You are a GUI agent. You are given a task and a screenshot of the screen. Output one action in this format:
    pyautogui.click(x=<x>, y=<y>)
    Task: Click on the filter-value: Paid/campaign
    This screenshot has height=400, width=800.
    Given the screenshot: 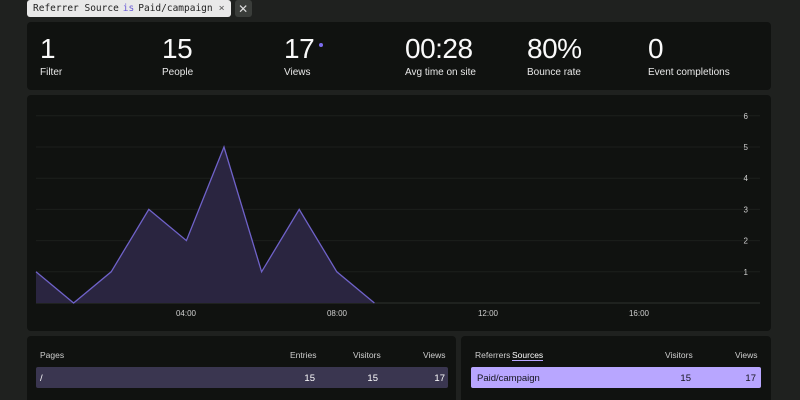 What is the action you would take?
    pyautogui.click(x=175, y=8)
    